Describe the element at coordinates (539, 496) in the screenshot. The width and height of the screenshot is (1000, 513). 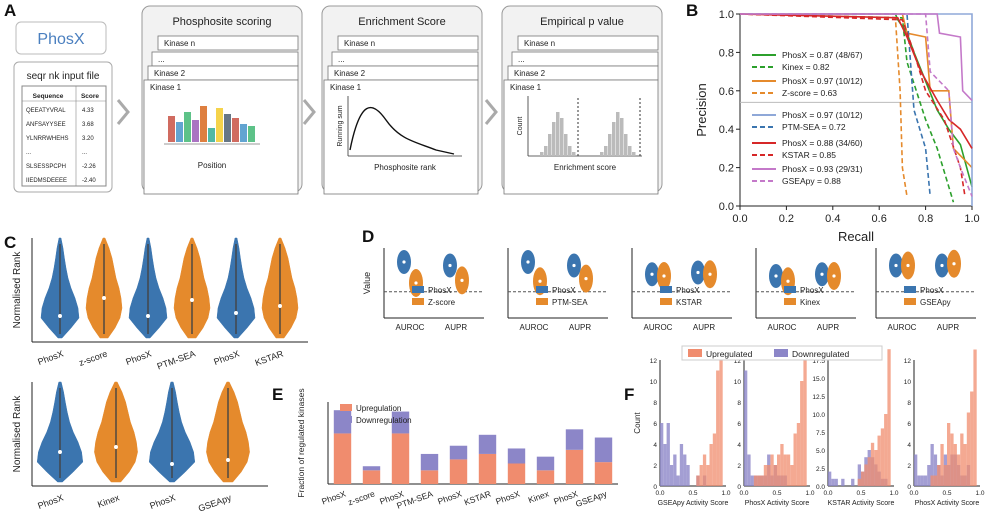
I see `bar-label: Kinex` at that location.